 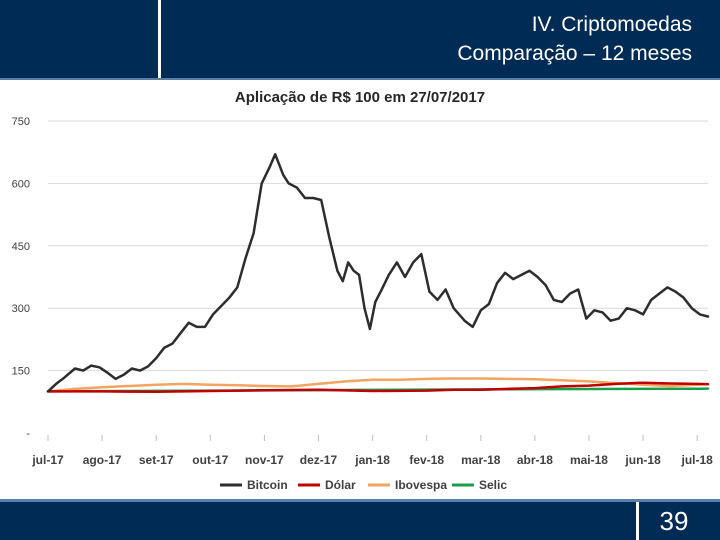 I want to click on y-tick-label: 150, so click(x=21, y=372).